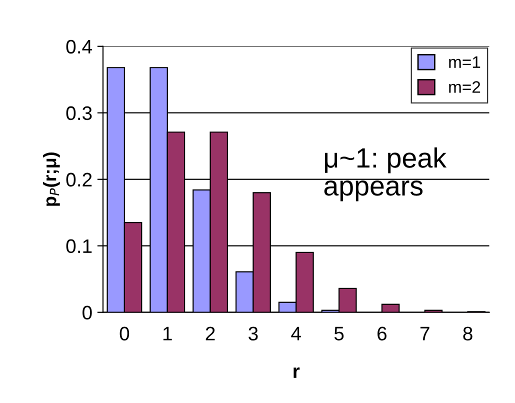 Image resolution: width=515 pixels, height=403 pixels. I want to click on x-tick-label: 0, so click(125, 333).